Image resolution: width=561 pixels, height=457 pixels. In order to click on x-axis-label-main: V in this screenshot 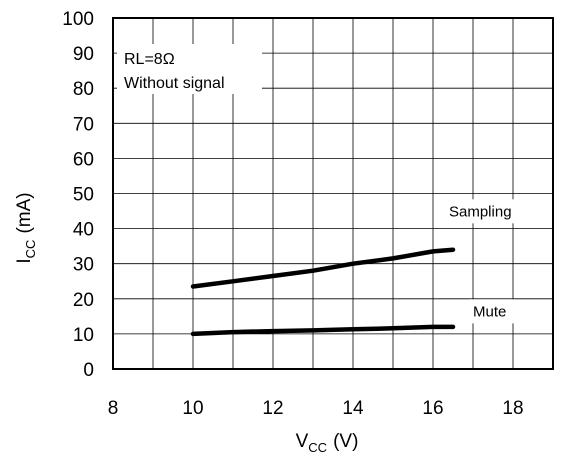, I will do `click(302, 441)`.